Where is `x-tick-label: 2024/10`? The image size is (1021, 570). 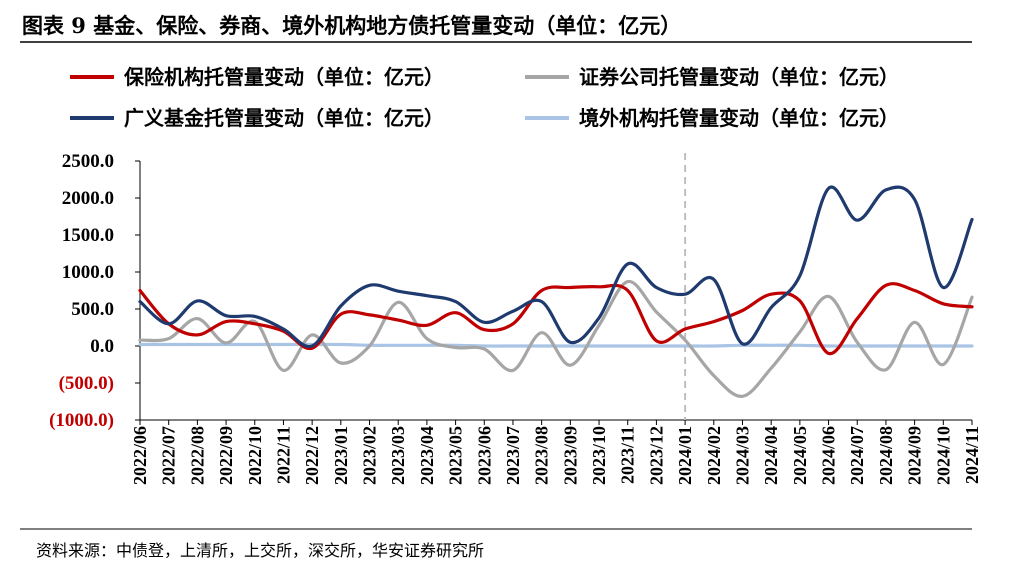 x-tick-label: 2024/10 is located at coordinates (943, 455).